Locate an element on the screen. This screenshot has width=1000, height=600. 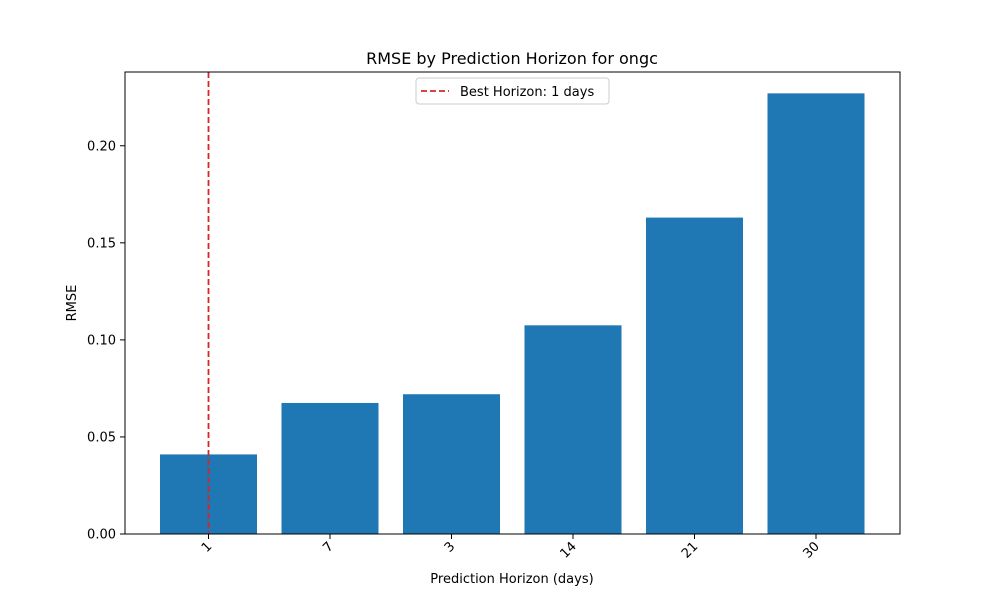
y-tick-label: 0.15 is located at coordinates (101, 243).